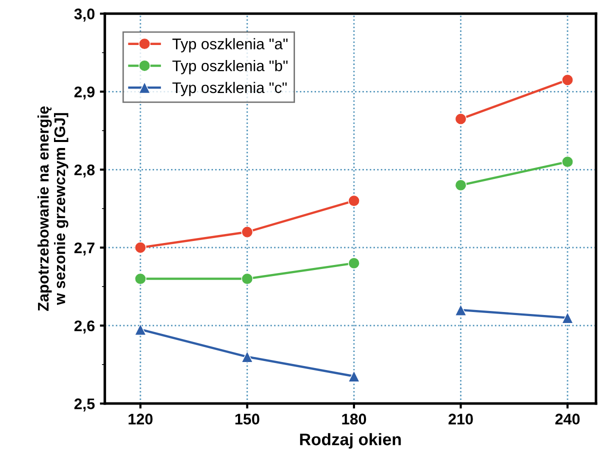 This screenshot has height=456, width=599. I want to click on x-tick-label: 150, so click(247, 419).